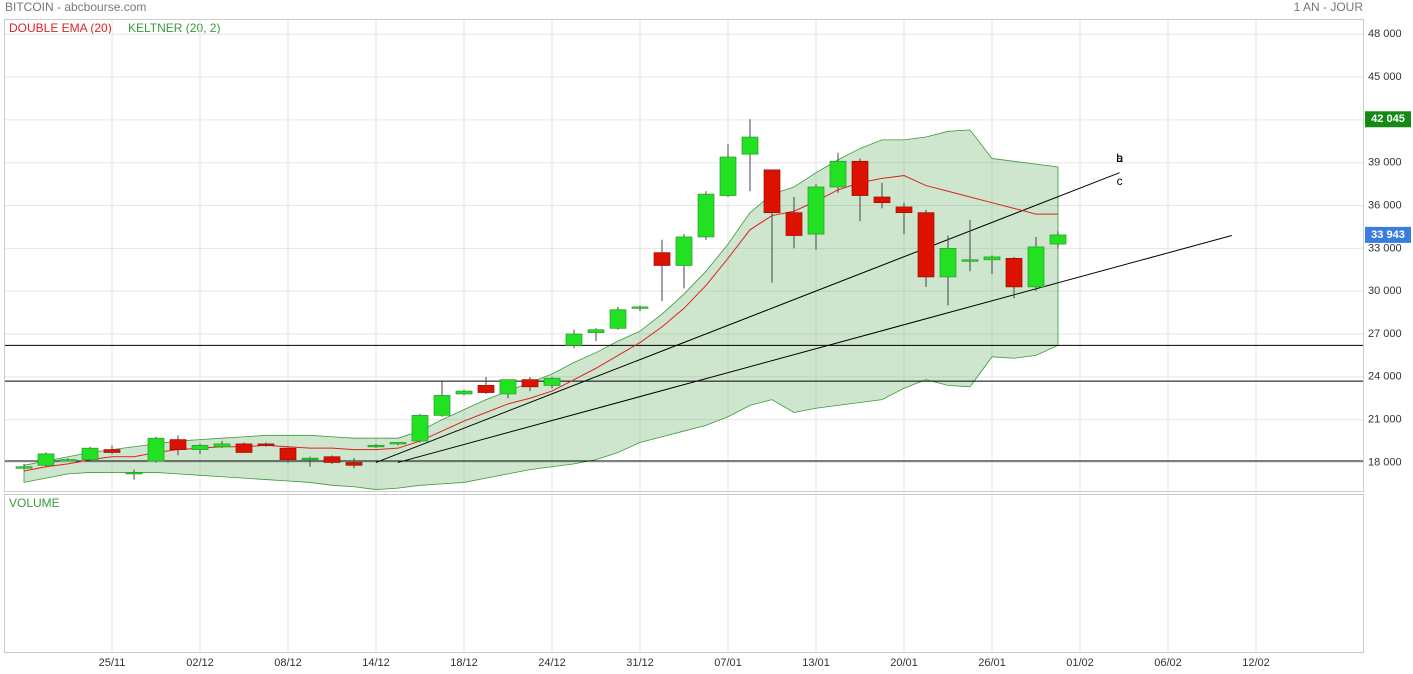 This screenshot has width=1413, height=674. I want to click on x-tick-label: 12/02, so click(1256, 663).